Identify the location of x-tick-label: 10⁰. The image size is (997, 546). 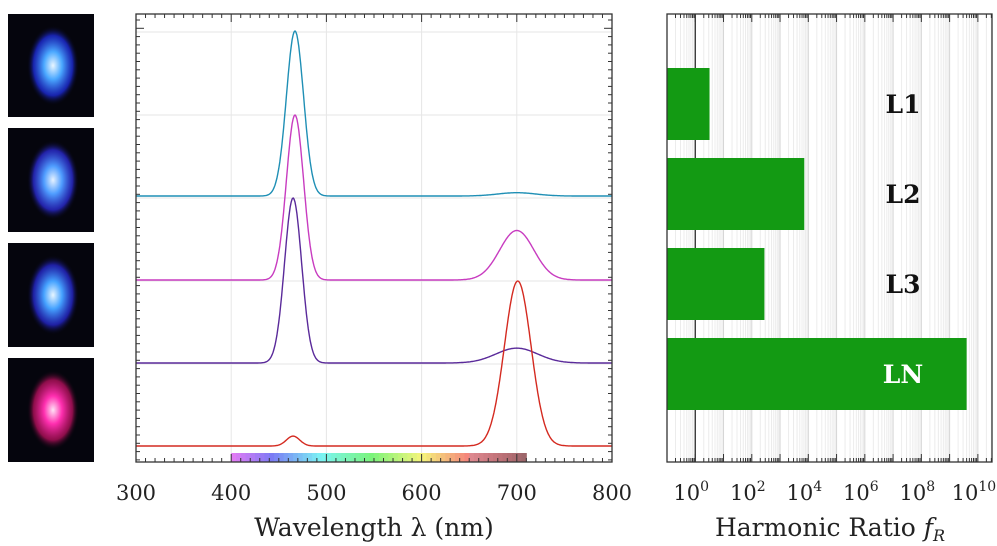
(691, 492).